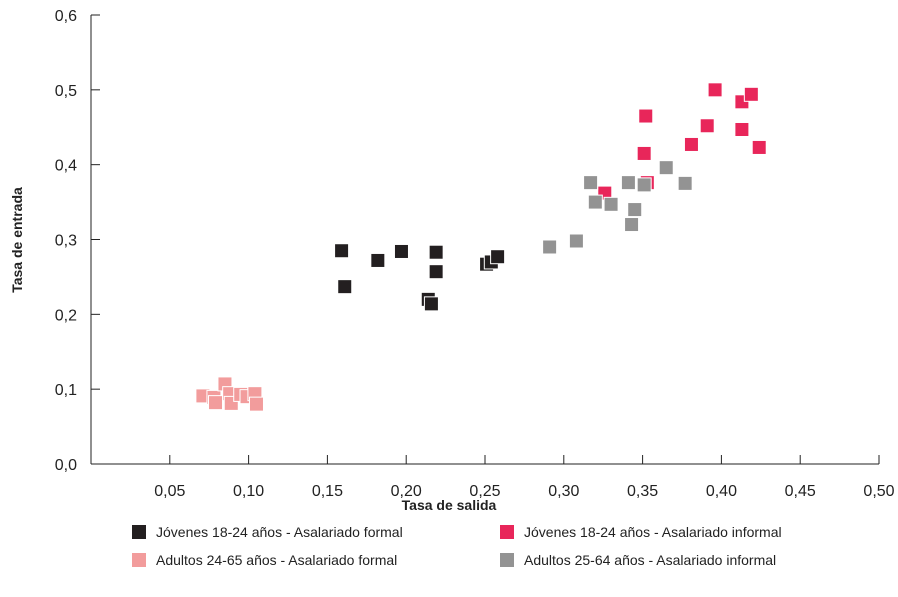  I want to click on x-axis-title: Tasa de salida, so click(449, 505).